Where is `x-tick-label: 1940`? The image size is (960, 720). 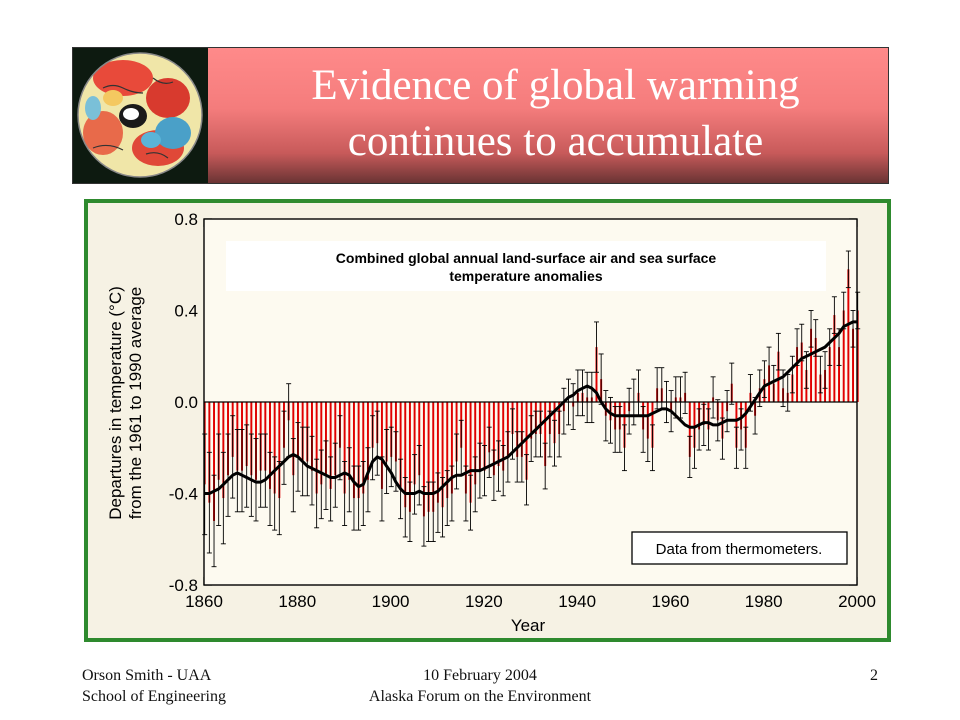
x-tick-label: 1940 is located at coordinates (577, 601).